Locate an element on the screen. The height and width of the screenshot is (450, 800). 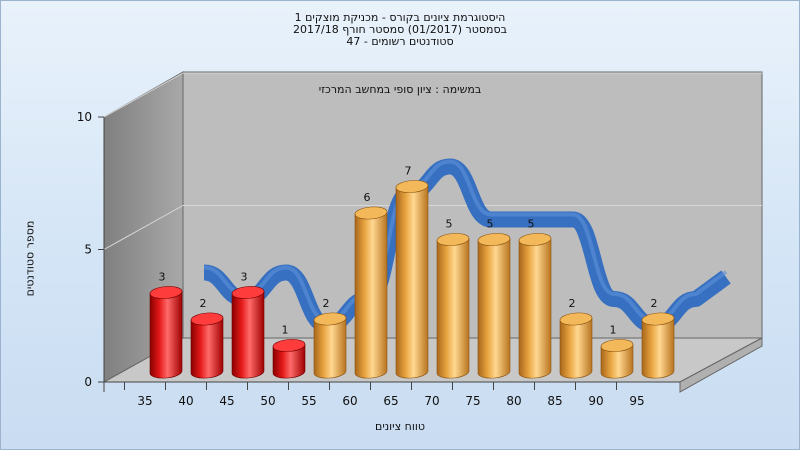
x-tick-label: 50 is located at coordinates (267, 401).